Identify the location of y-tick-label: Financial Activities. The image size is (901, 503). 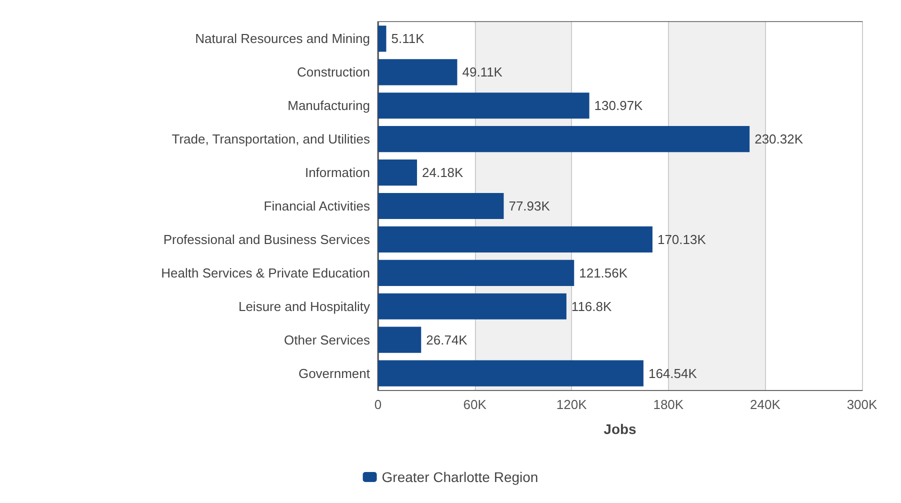
(317, 206).